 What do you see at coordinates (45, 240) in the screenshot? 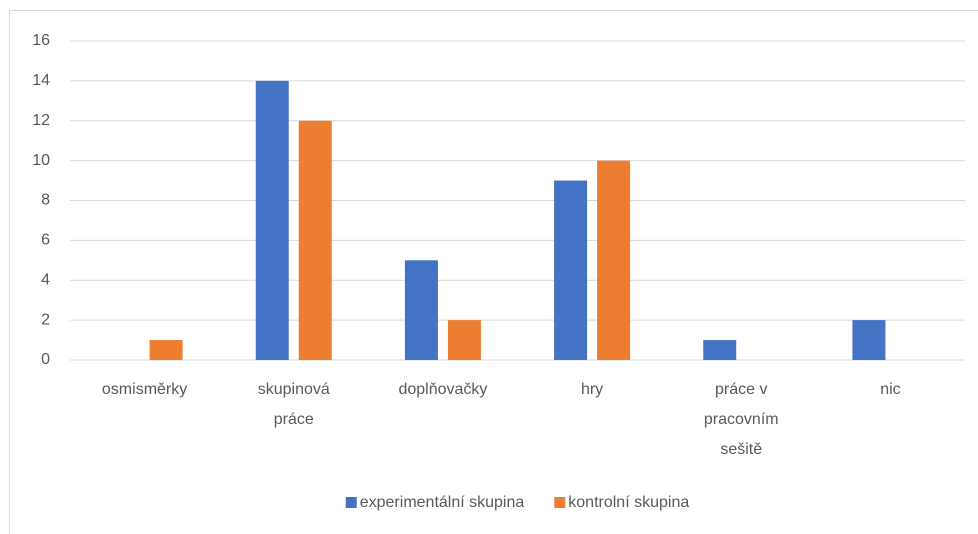
I see `y-tick-label: 6` at bounding box center [45, 240].